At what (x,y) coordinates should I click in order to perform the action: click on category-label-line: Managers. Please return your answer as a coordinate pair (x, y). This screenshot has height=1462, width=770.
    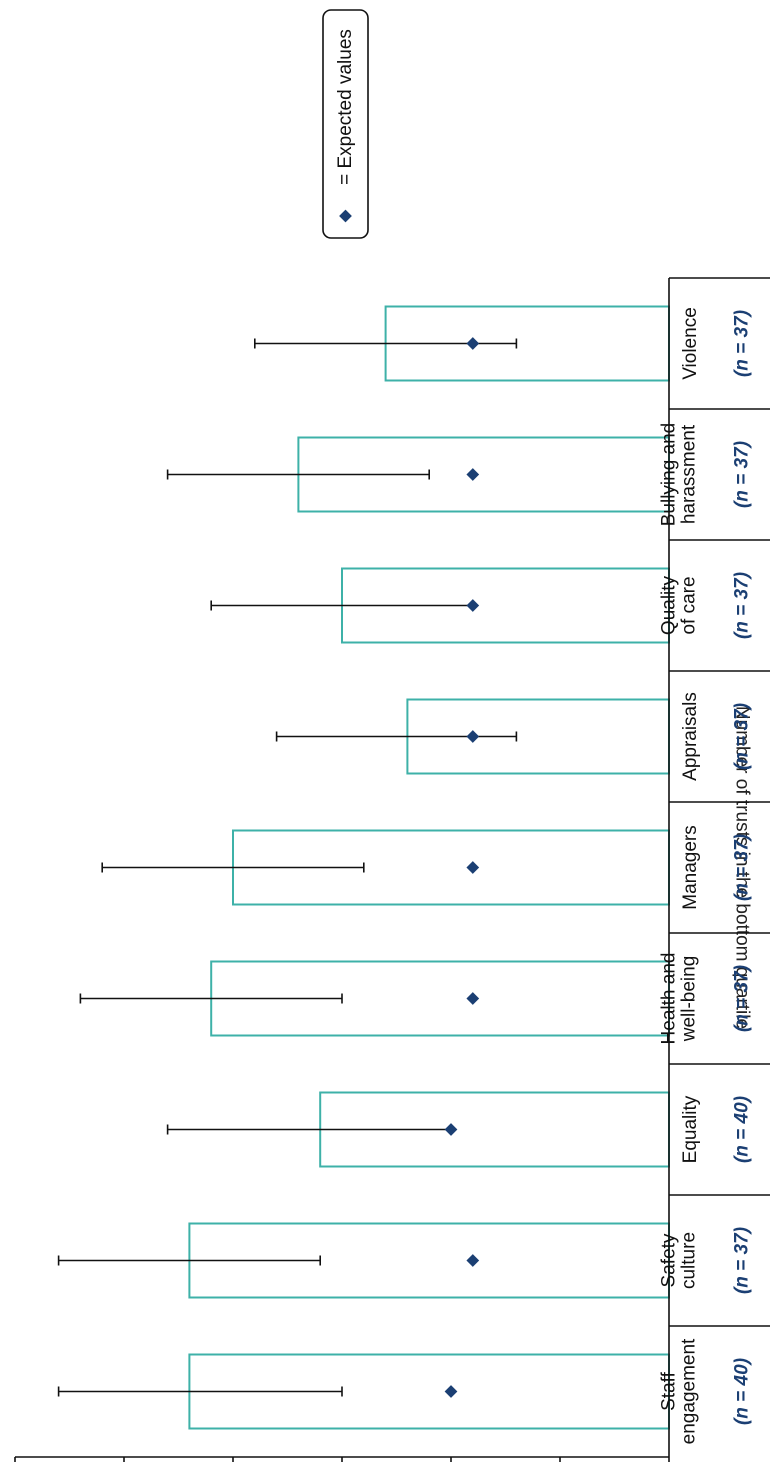
    Looking at the image, I should click on (690, 867).